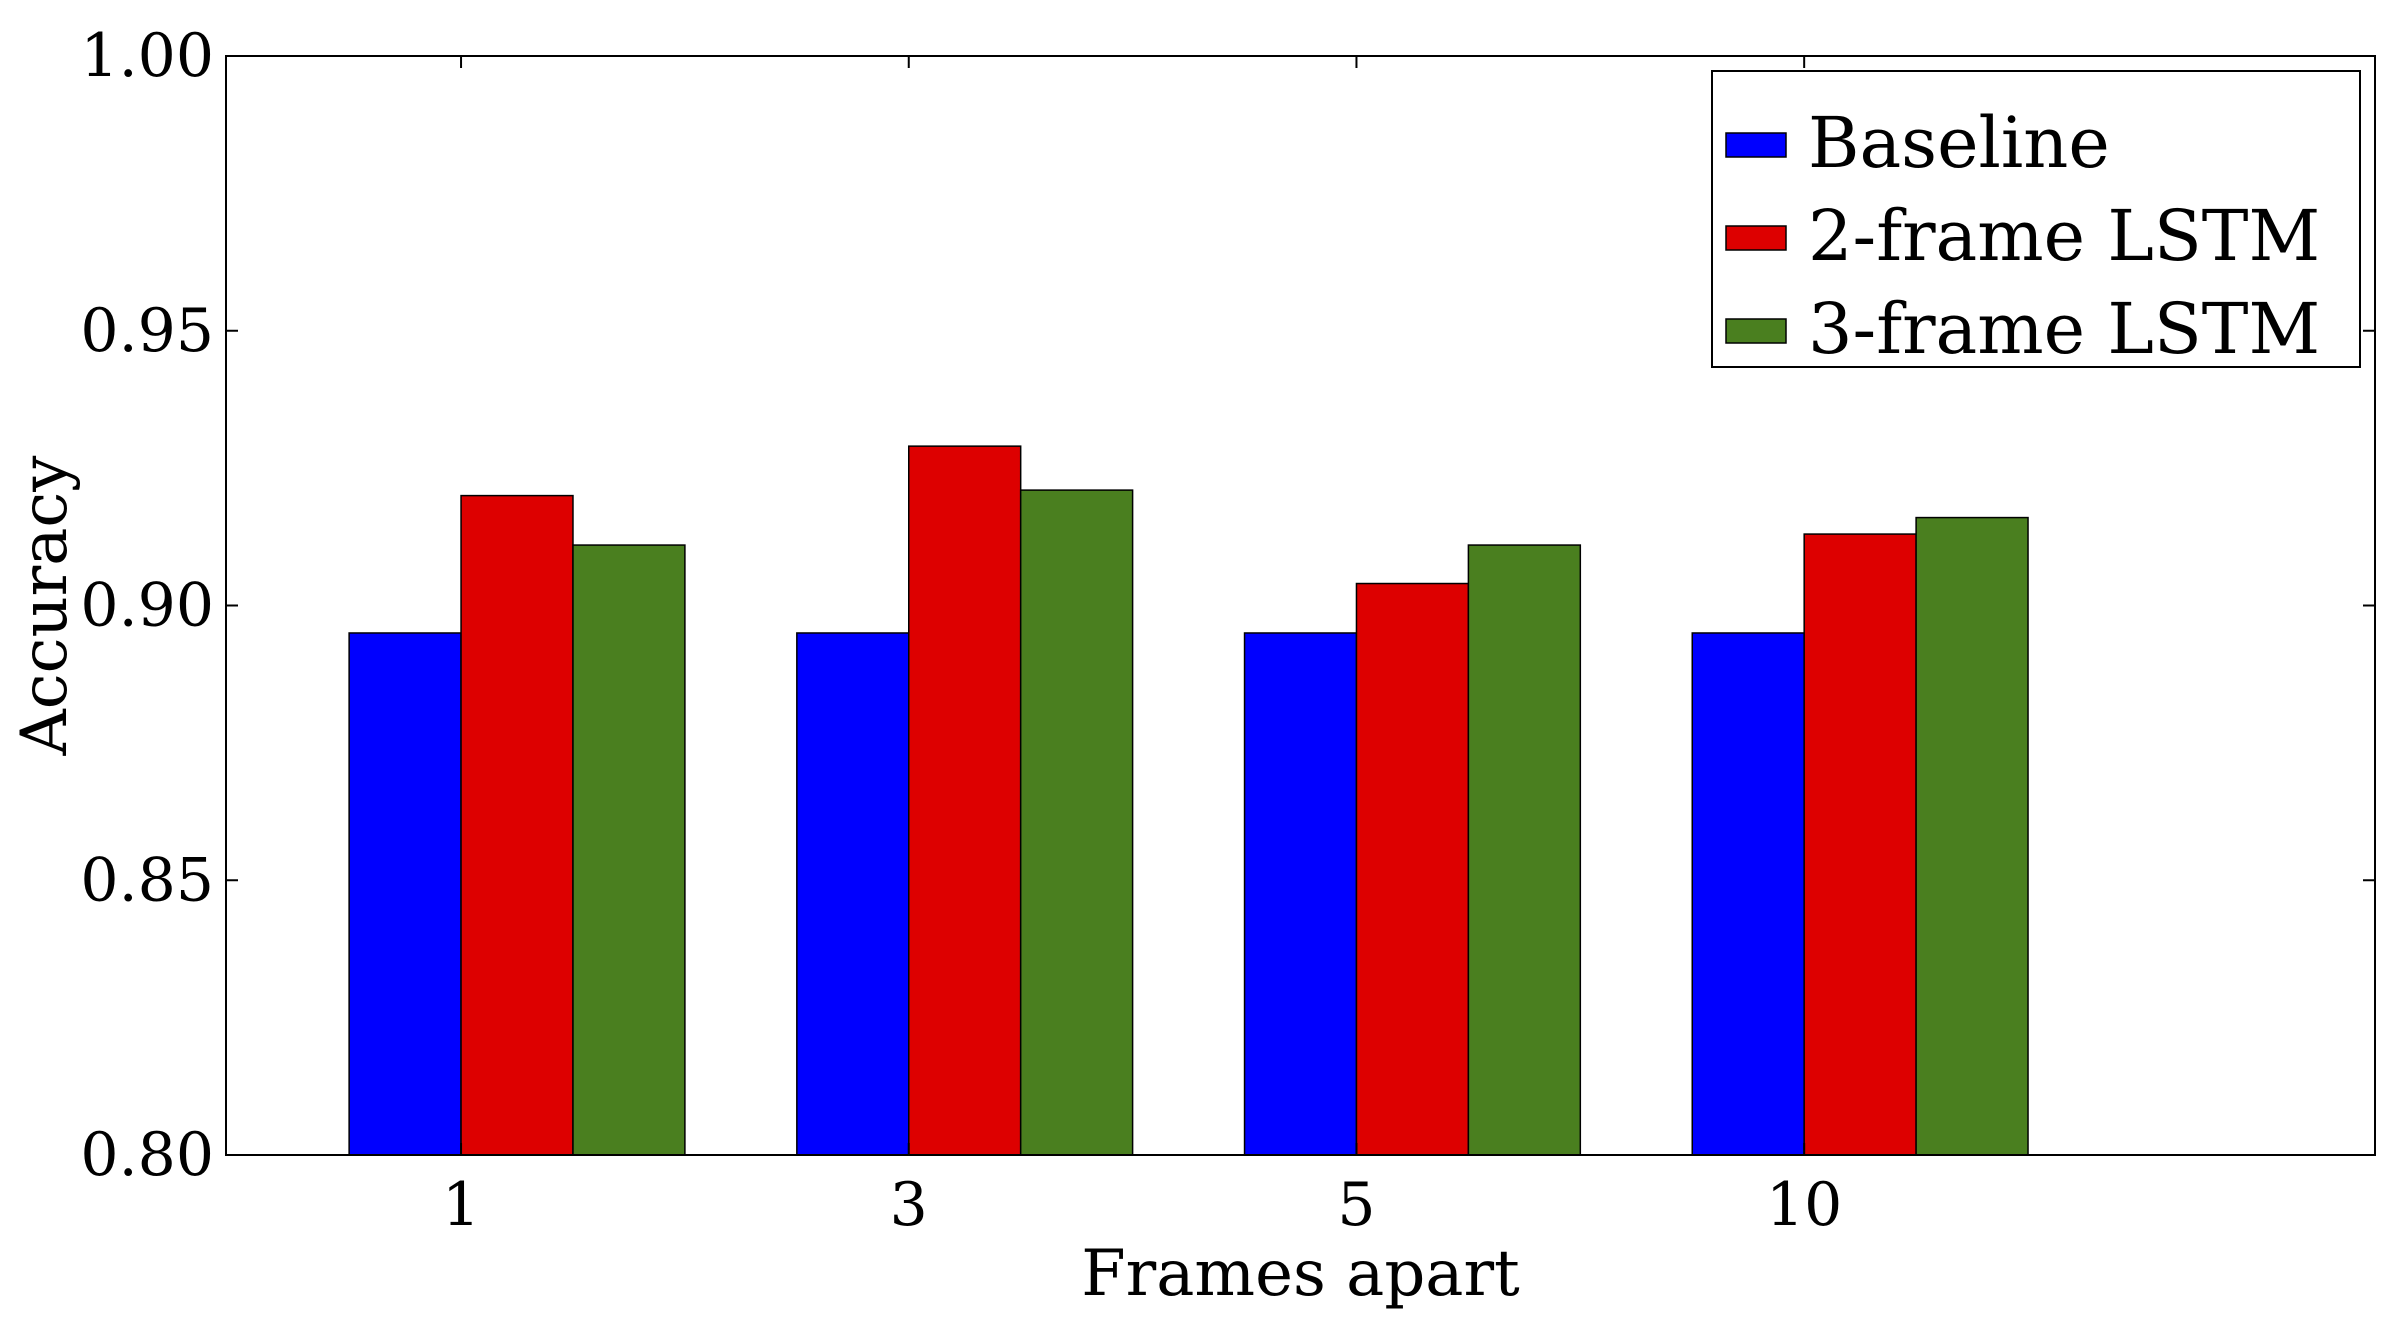 The width and height of the screenshot is (2398, 1340). Describe the element at coordinates (2064, 236) in the screenshot. I see `legend-label: 2-frame LSTM` at that location.